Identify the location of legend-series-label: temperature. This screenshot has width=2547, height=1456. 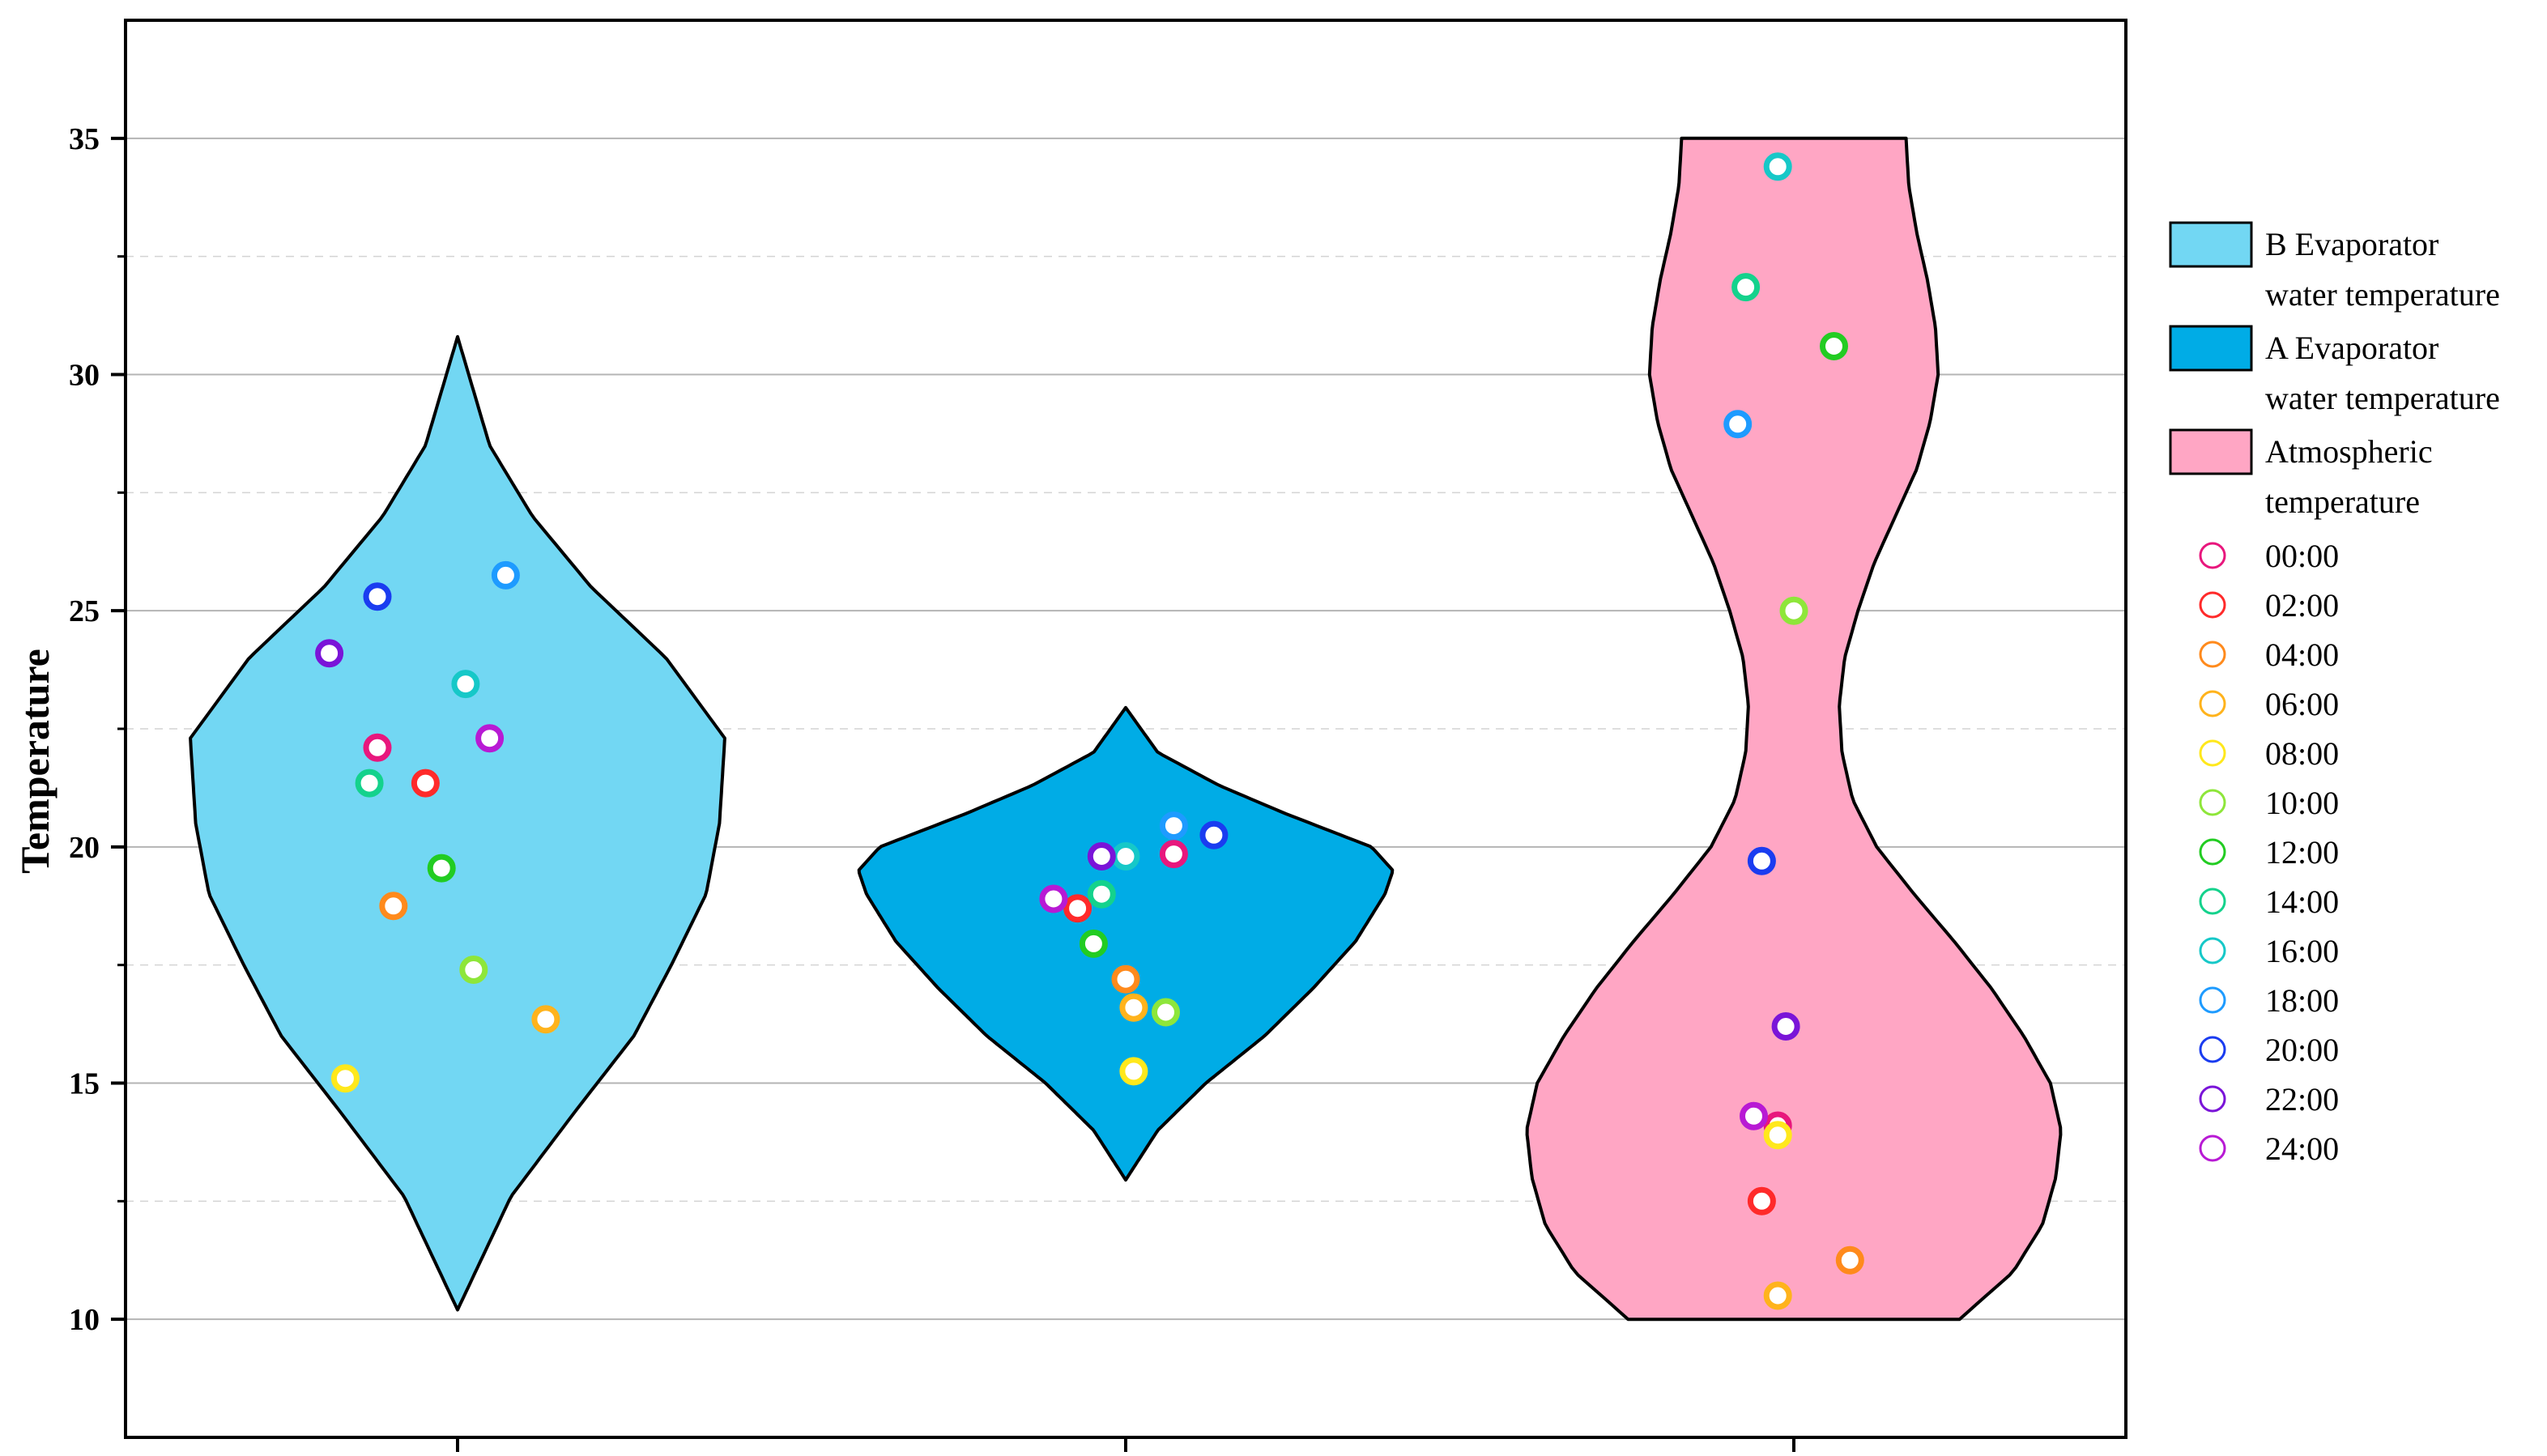
(2342, 501).